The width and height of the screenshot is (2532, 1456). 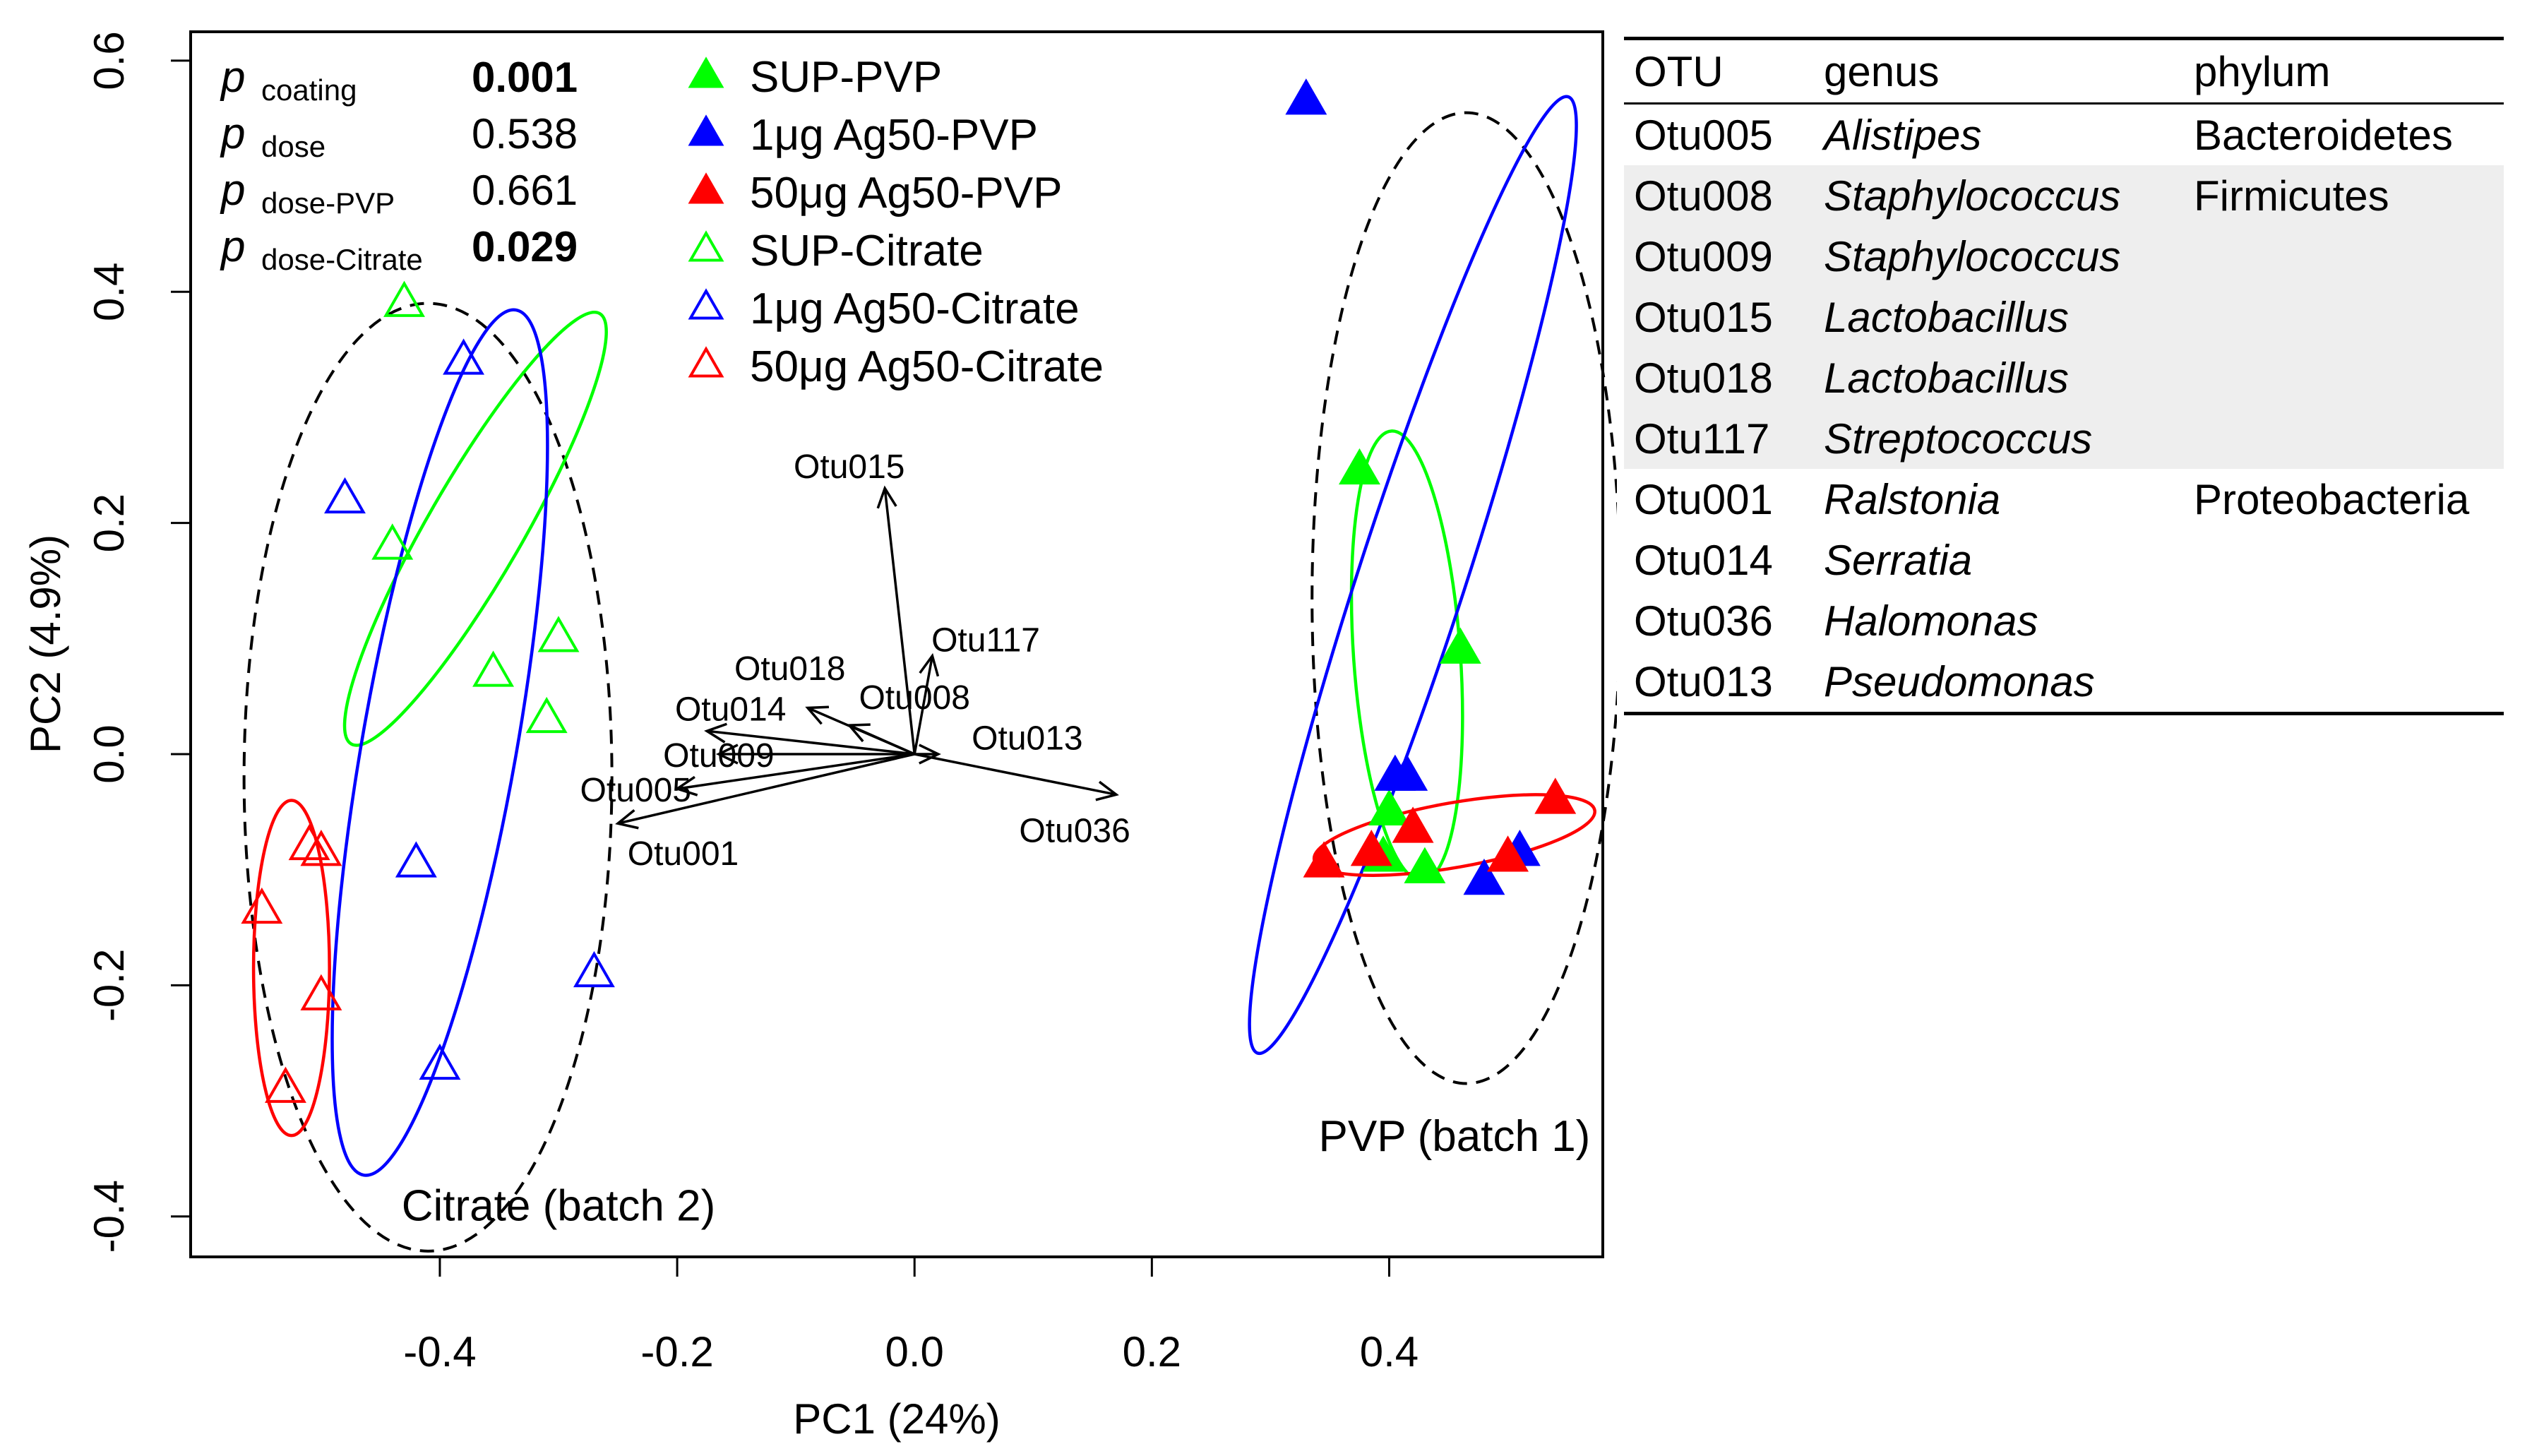 What do you see at coordinates (1903, 135) in the screenshot?
I see `cell-genus: Alistipes` at bounding box center [1903, 135].